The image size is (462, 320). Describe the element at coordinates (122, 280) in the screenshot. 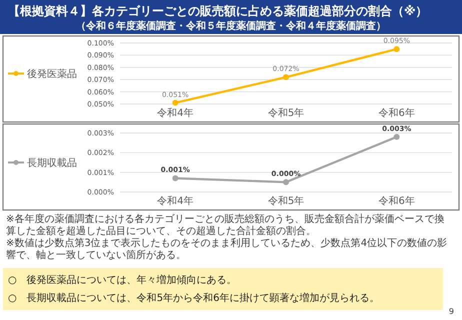

I see `text: ○ 後発医薬品については、年々増加傾向にある。` at that location.